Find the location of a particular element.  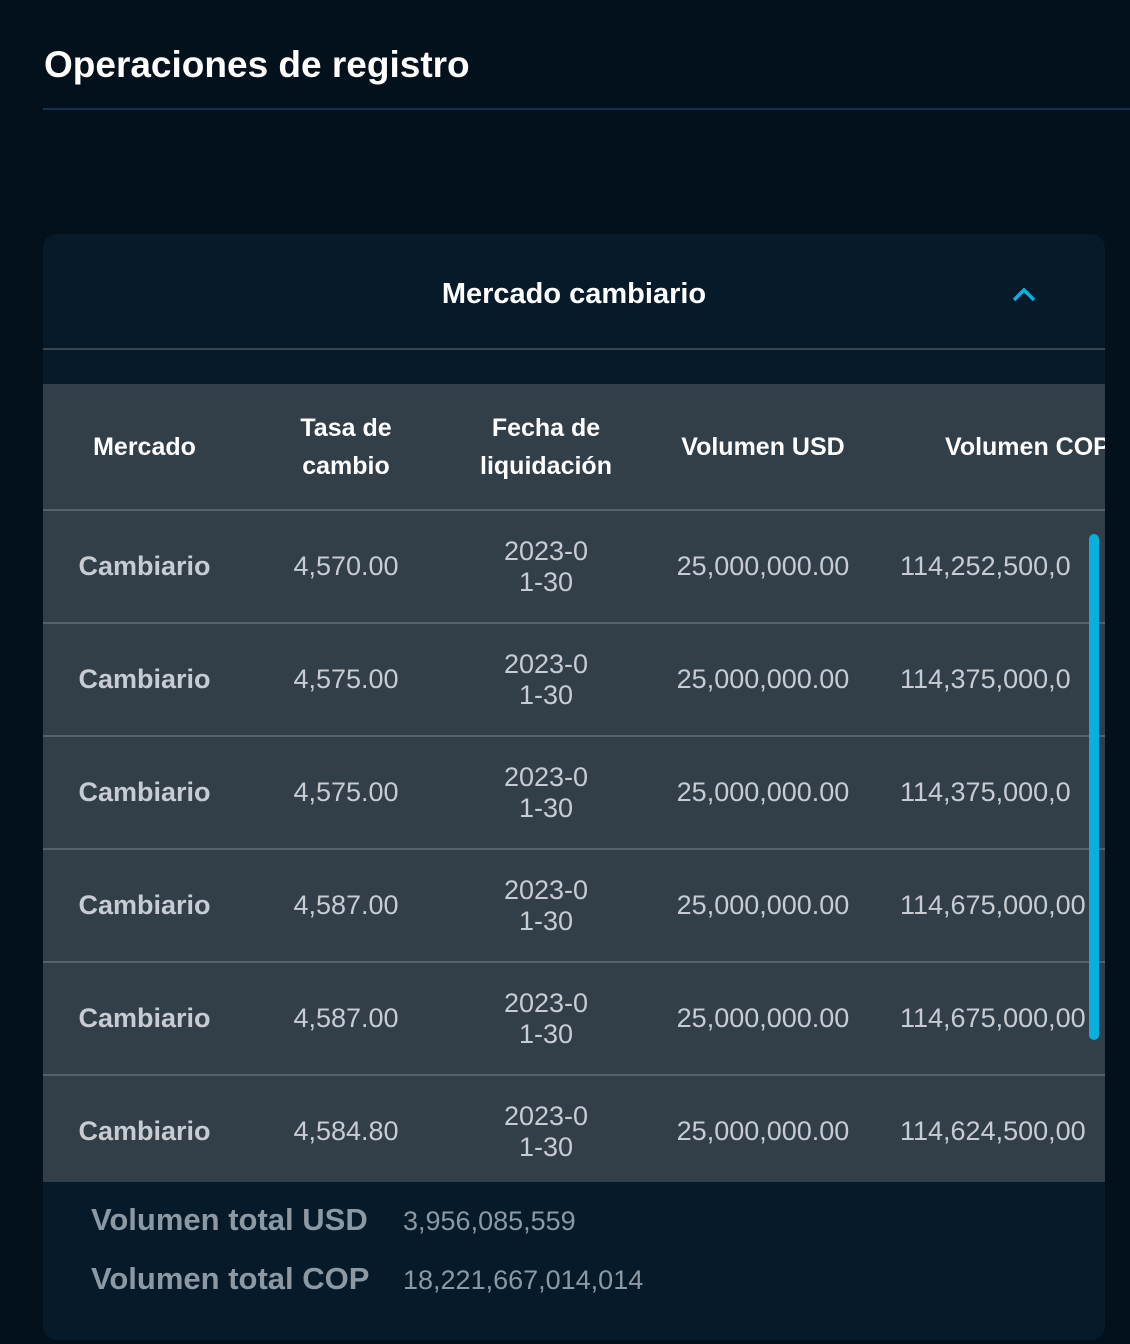

card-title: Mercado cambiario is located at coordinates (574, 294).